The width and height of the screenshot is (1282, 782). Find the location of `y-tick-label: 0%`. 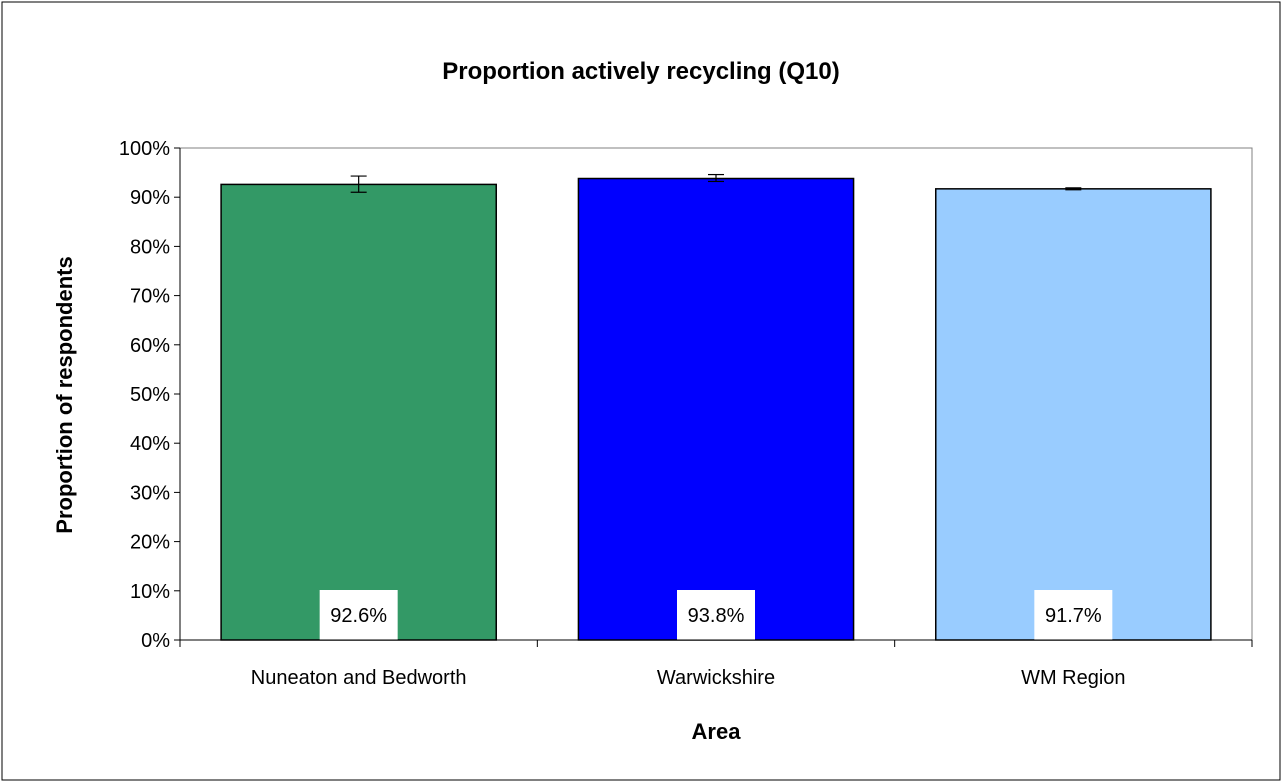

y-tick-label: 0% is located at coordinates (155, 641).